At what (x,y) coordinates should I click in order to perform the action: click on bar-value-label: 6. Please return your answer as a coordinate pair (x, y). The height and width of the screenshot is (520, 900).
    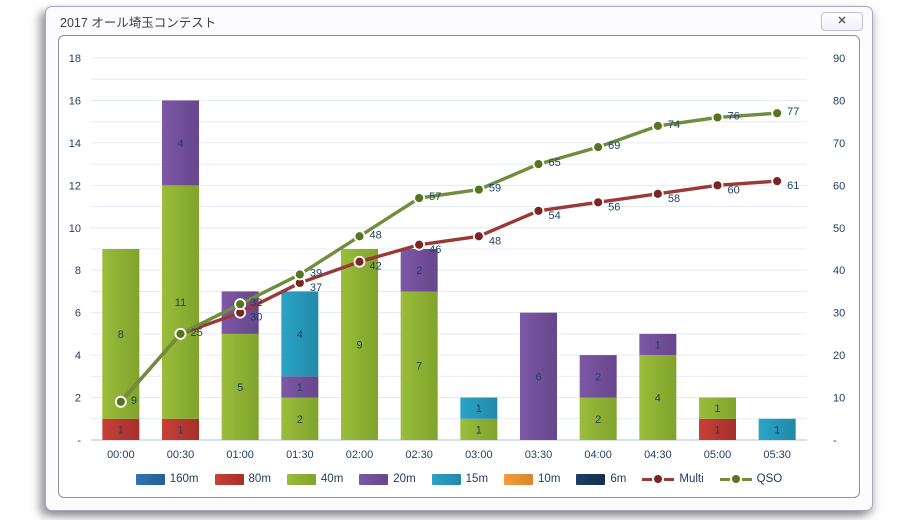
    Looking at the image, I should click on (538, 377).